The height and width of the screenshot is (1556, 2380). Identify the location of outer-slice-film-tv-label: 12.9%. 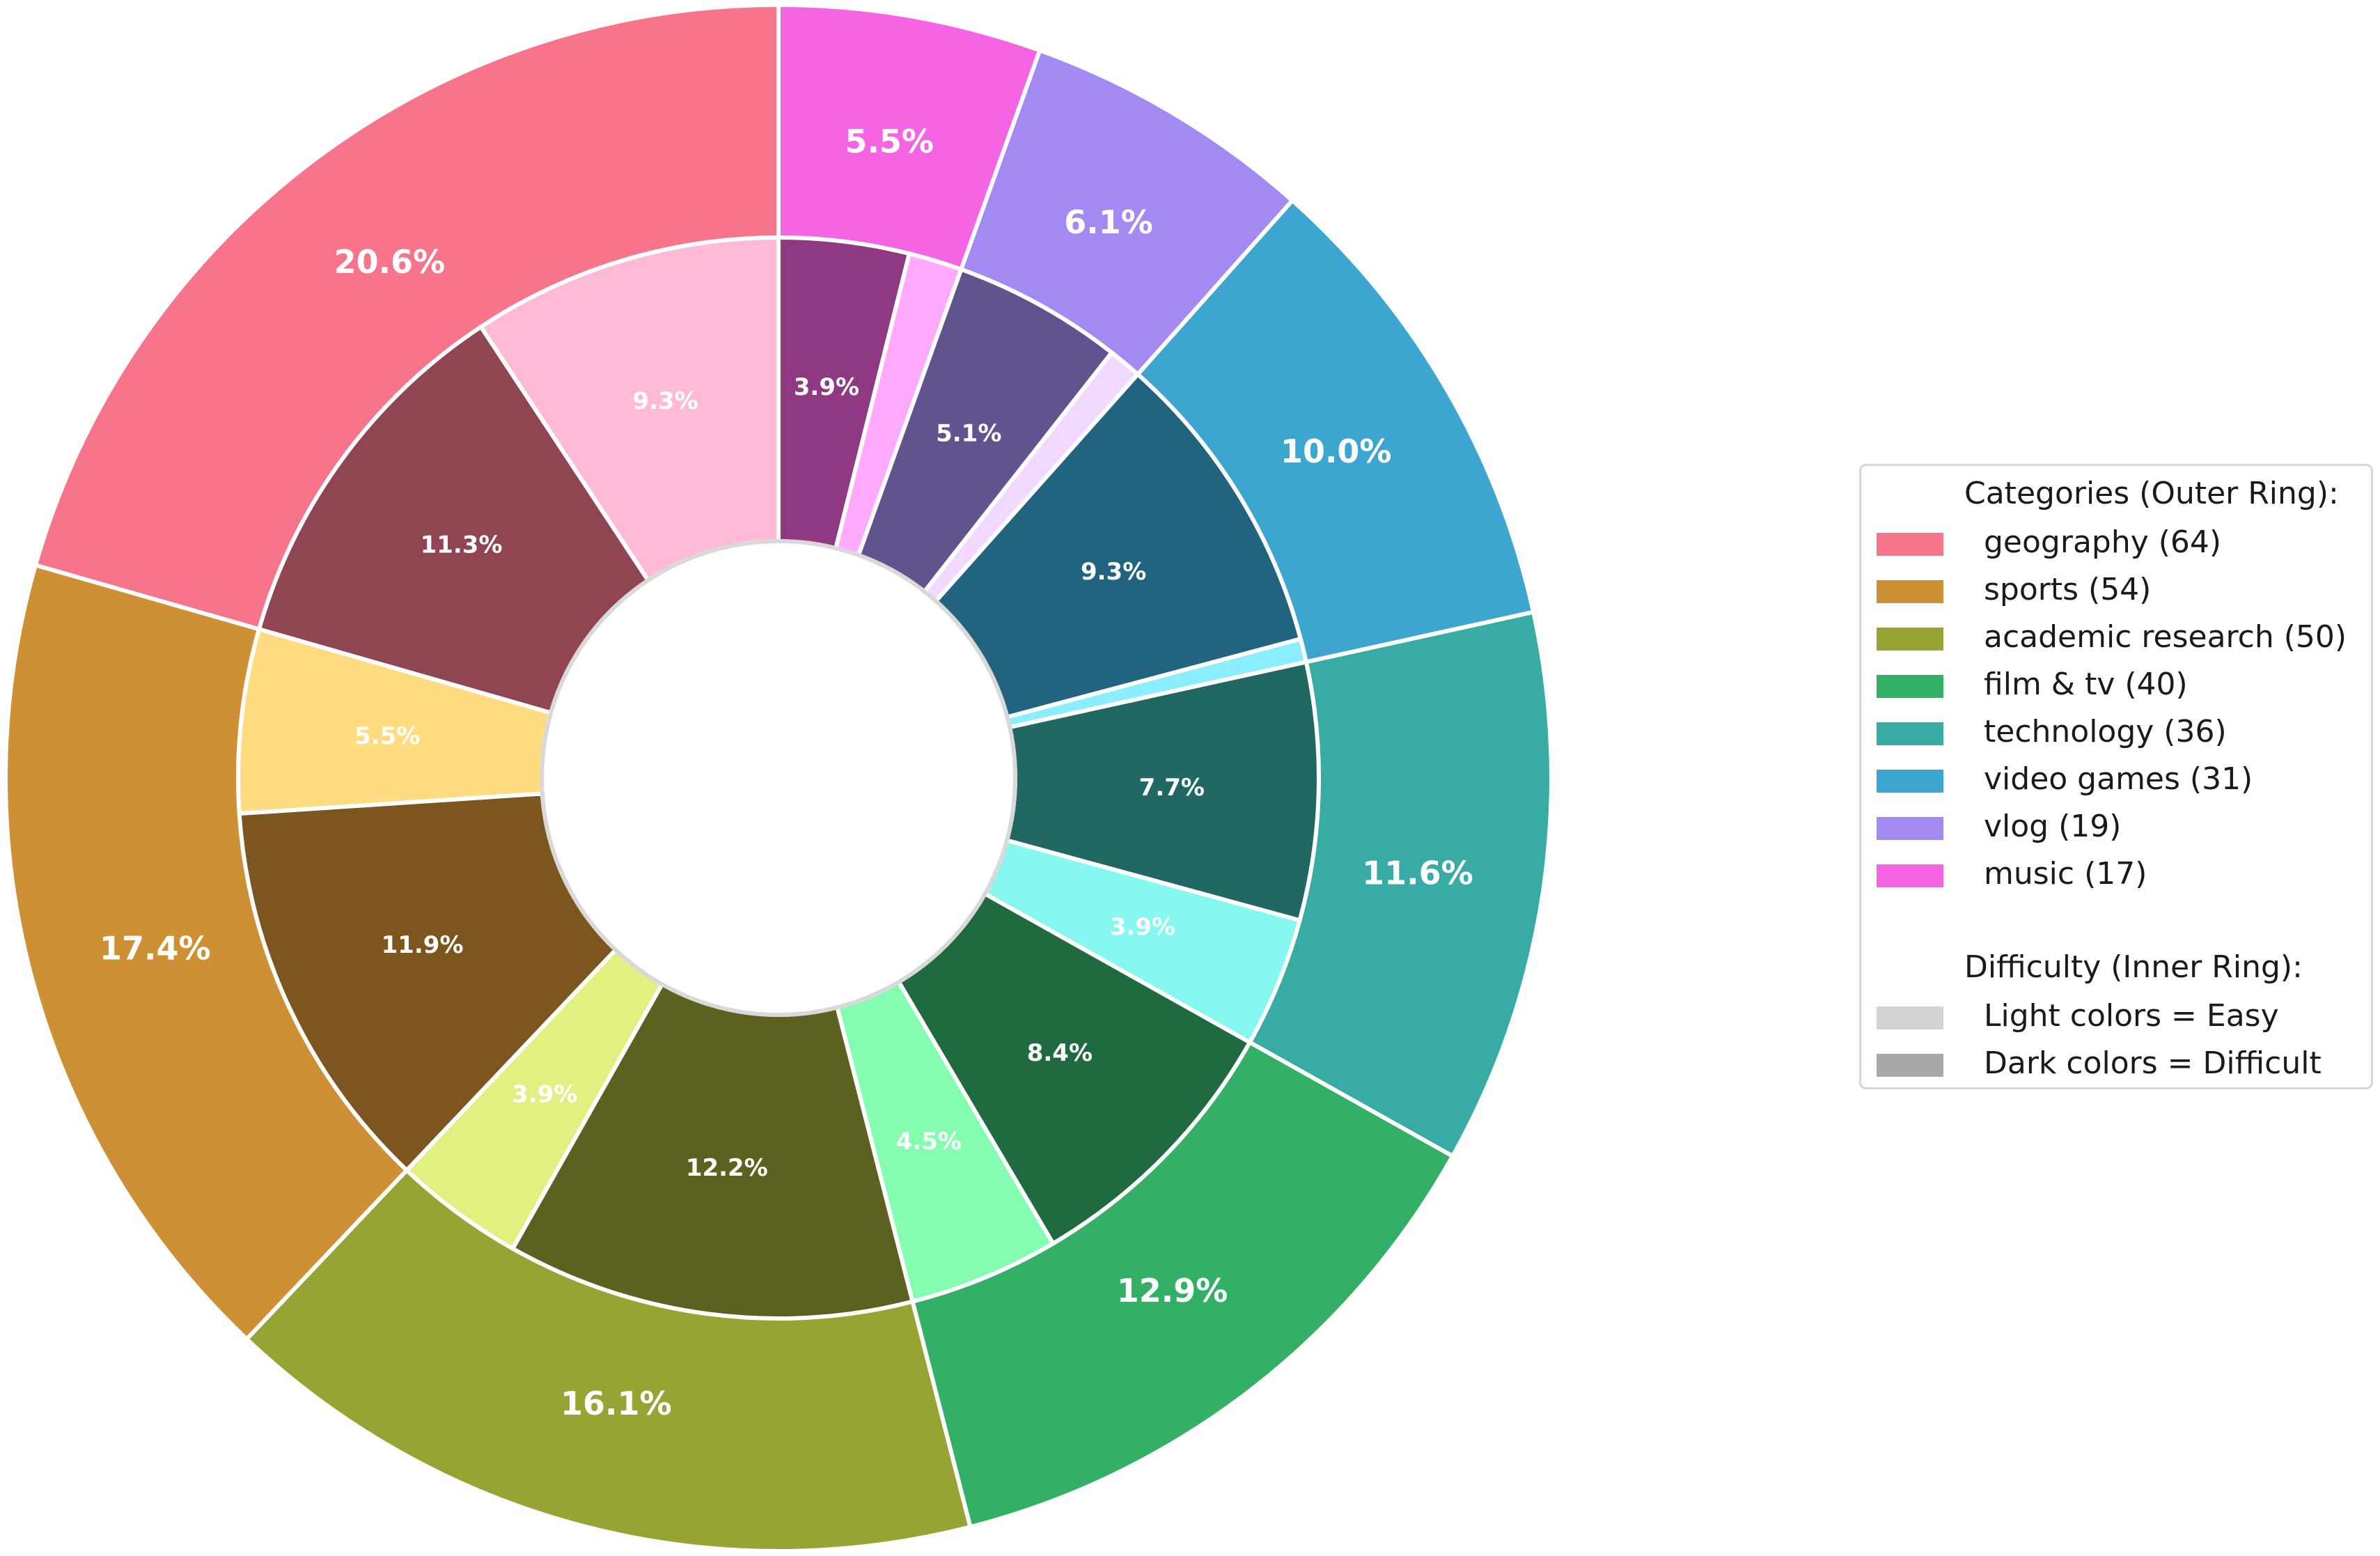
(1172, 1290).